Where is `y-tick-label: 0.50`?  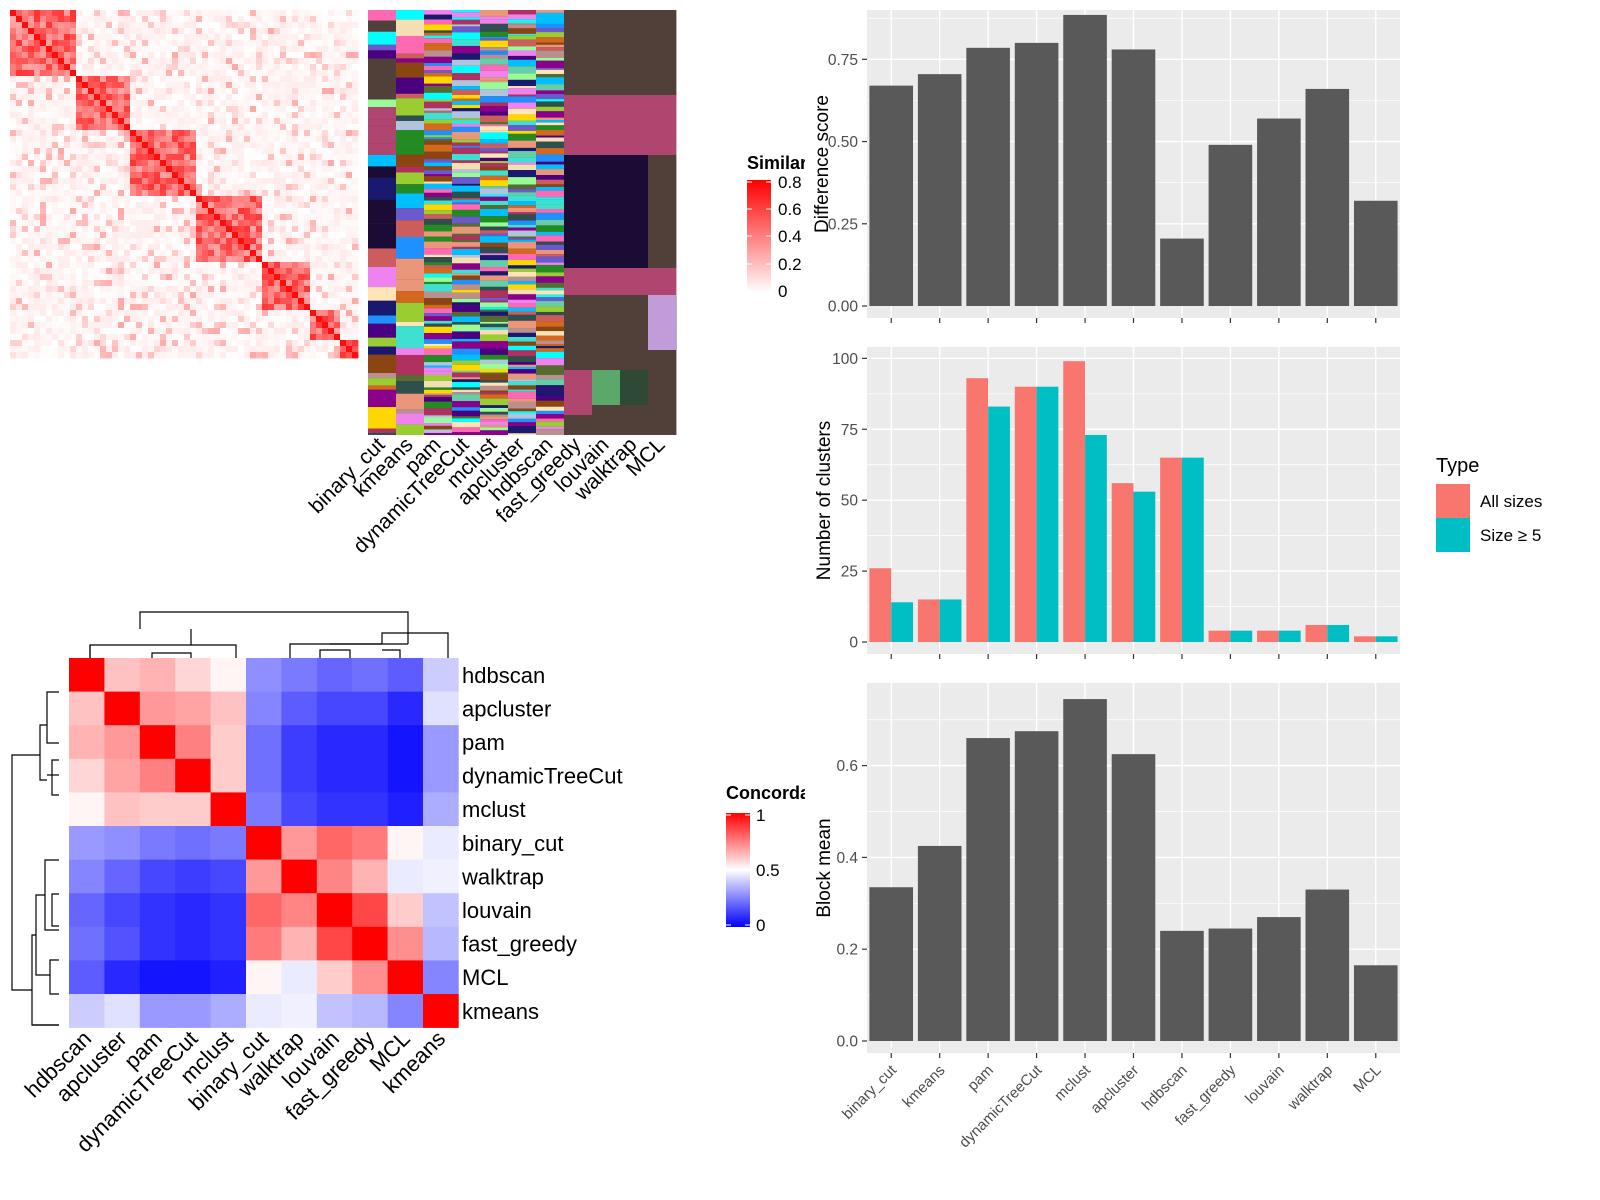
y-tick-label: 0.50 is located at coordinates (843, 142).